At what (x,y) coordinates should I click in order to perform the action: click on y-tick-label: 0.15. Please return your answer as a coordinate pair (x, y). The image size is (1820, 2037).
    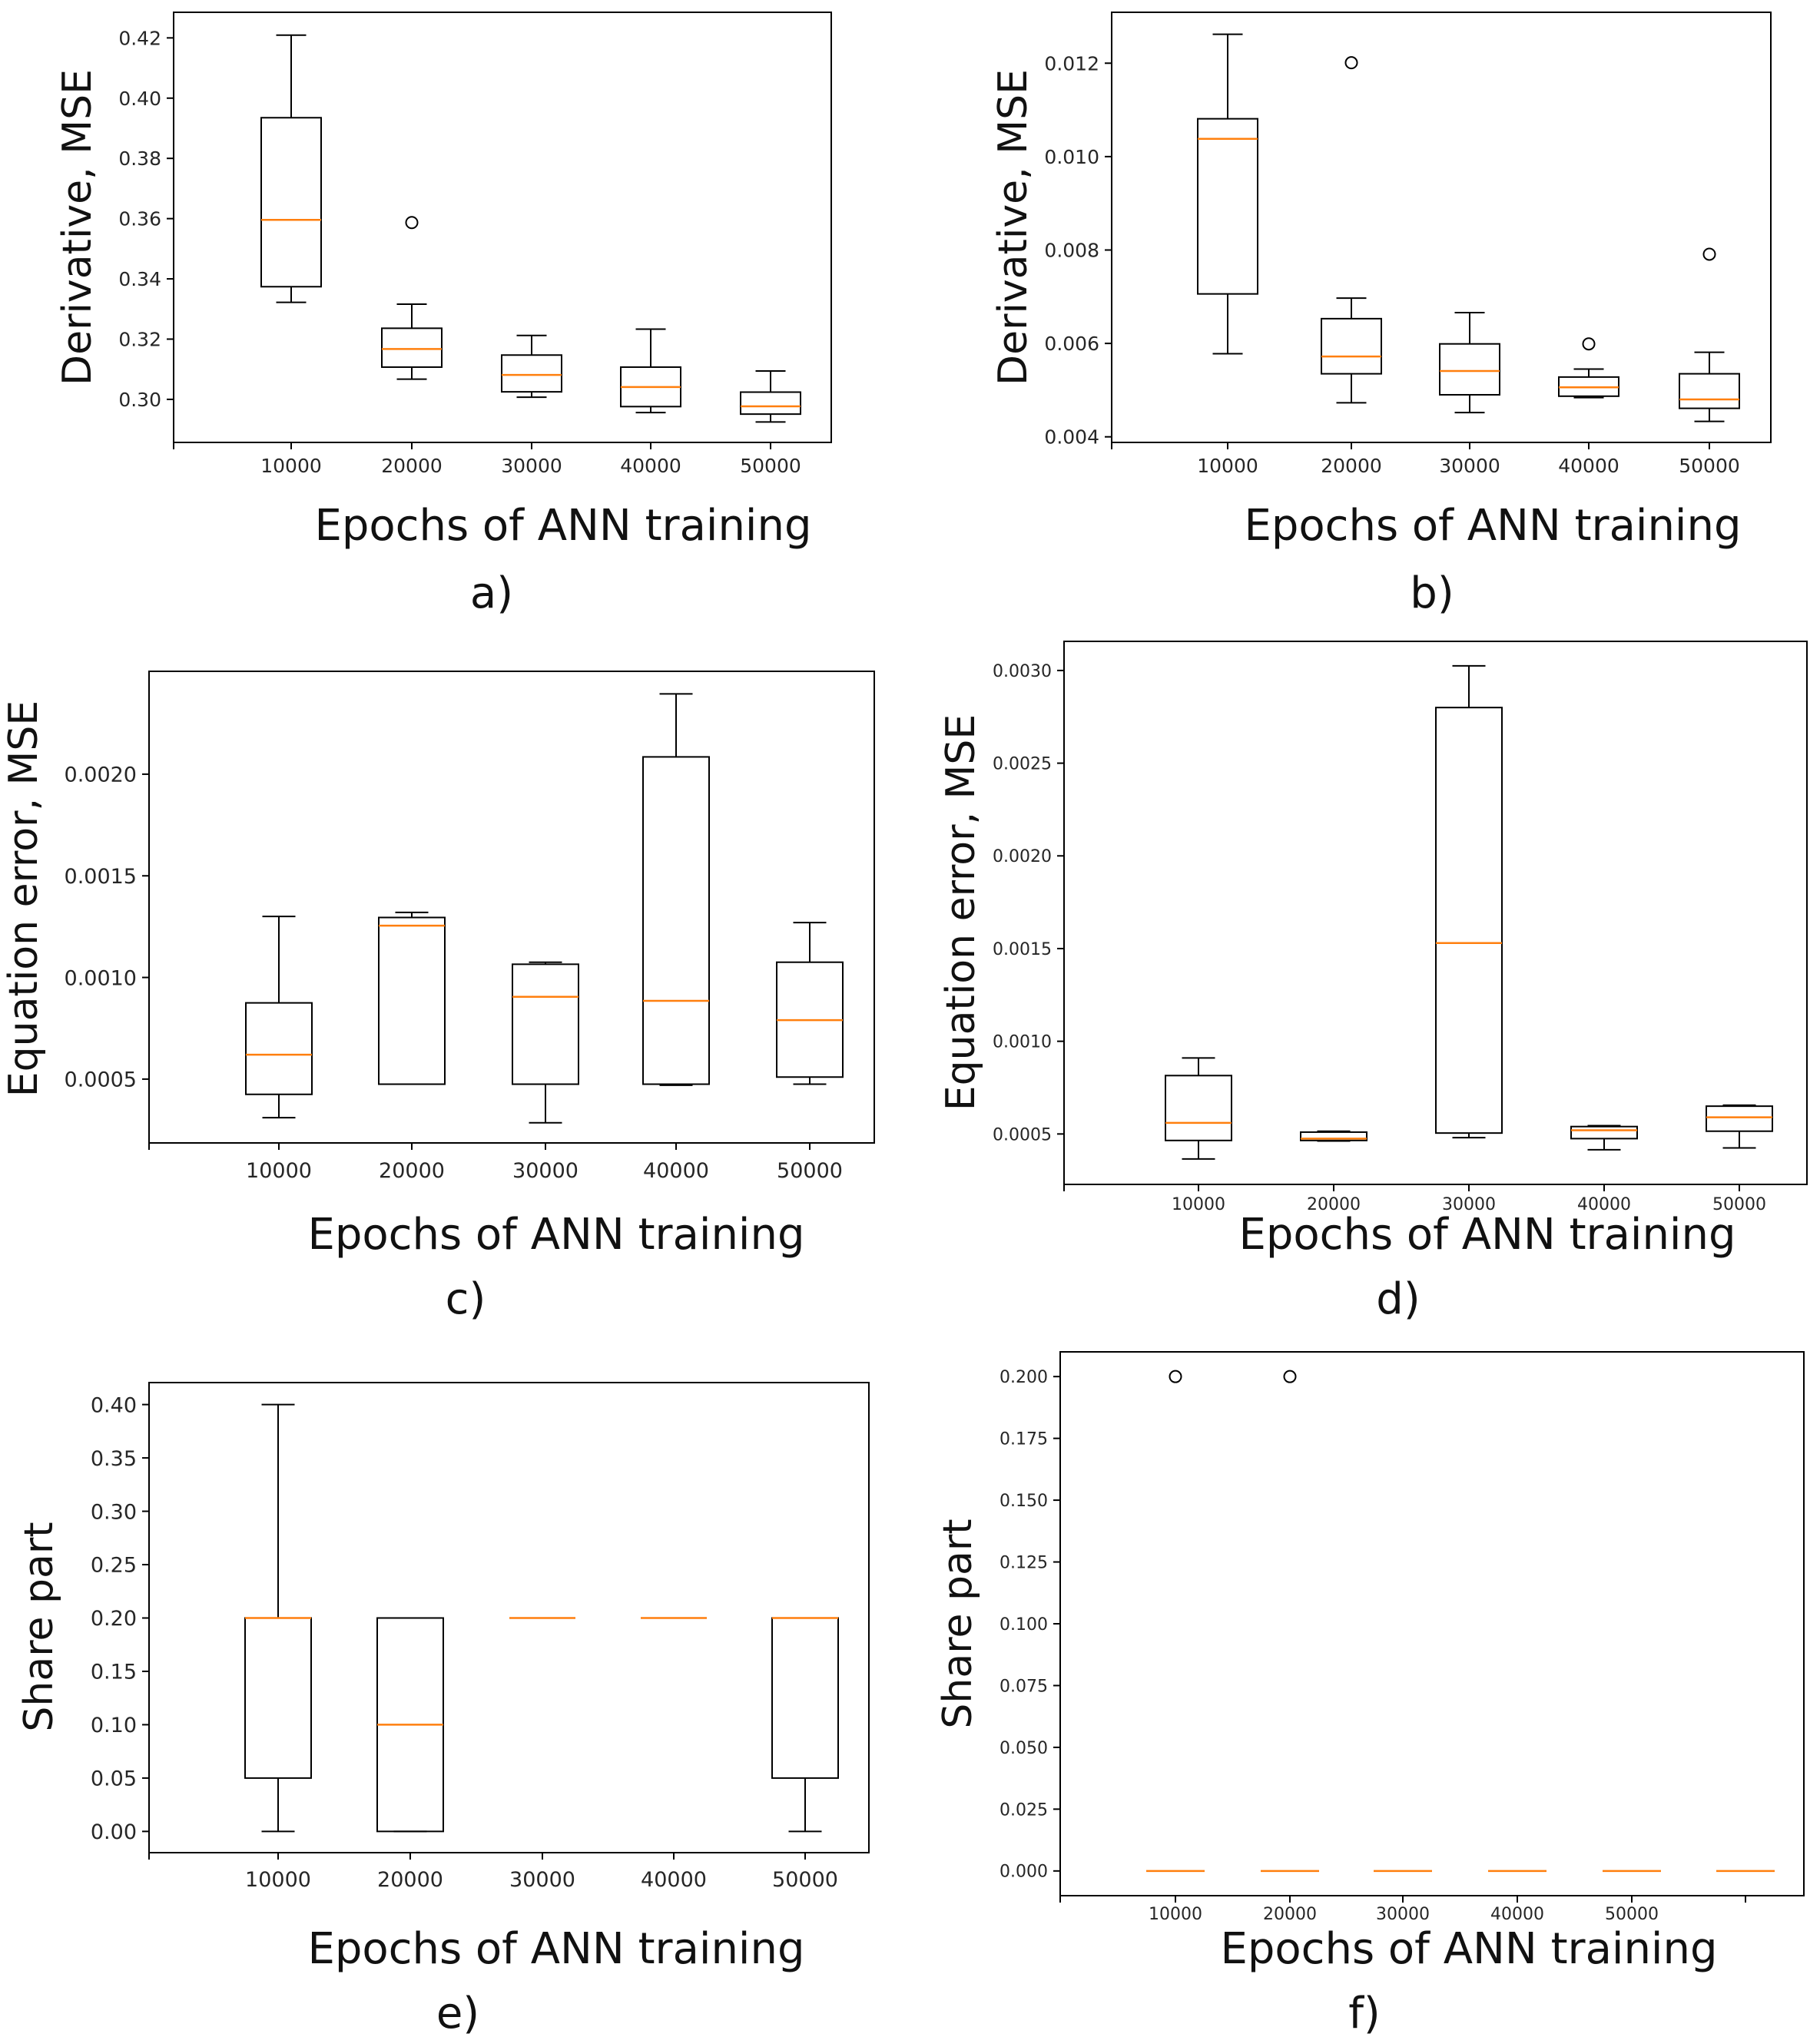
    Looking at the image, I should click on (114, 1673).